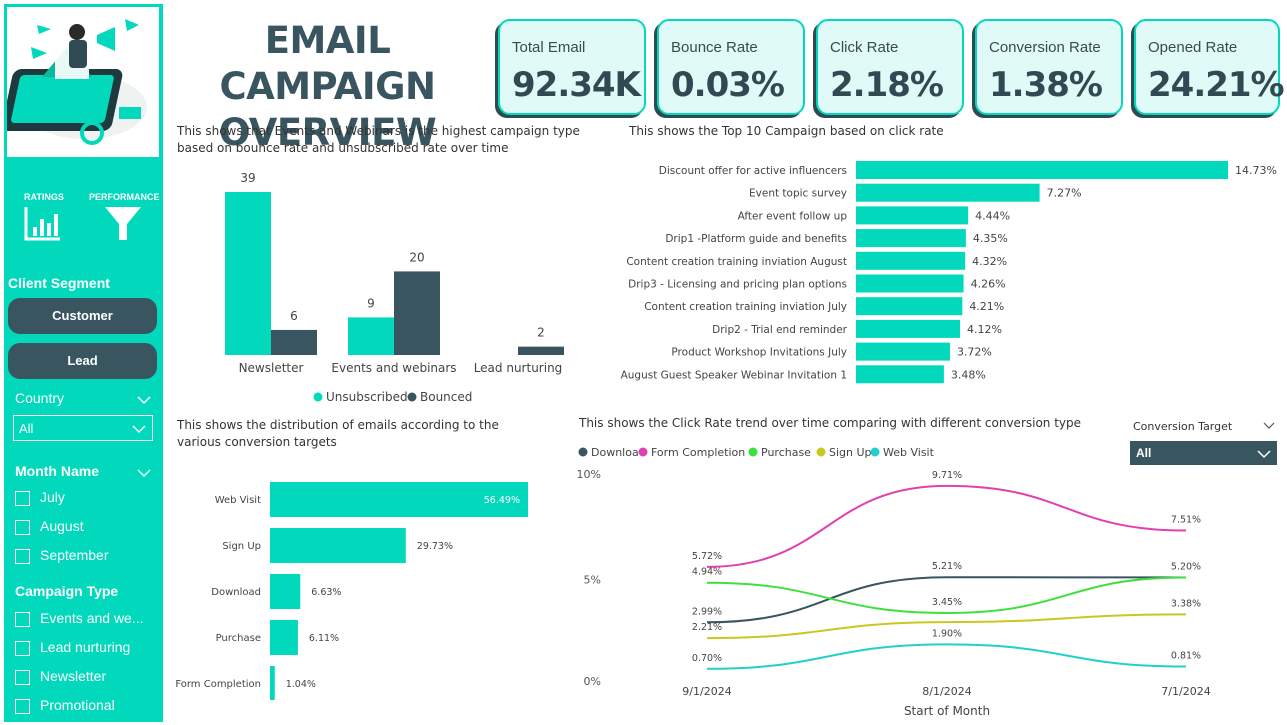 This screenshot has width=1287, height=725. Describe the element at coordinates (1144, 453) in the screenshot. I see `conversion-selected: All` at that location.